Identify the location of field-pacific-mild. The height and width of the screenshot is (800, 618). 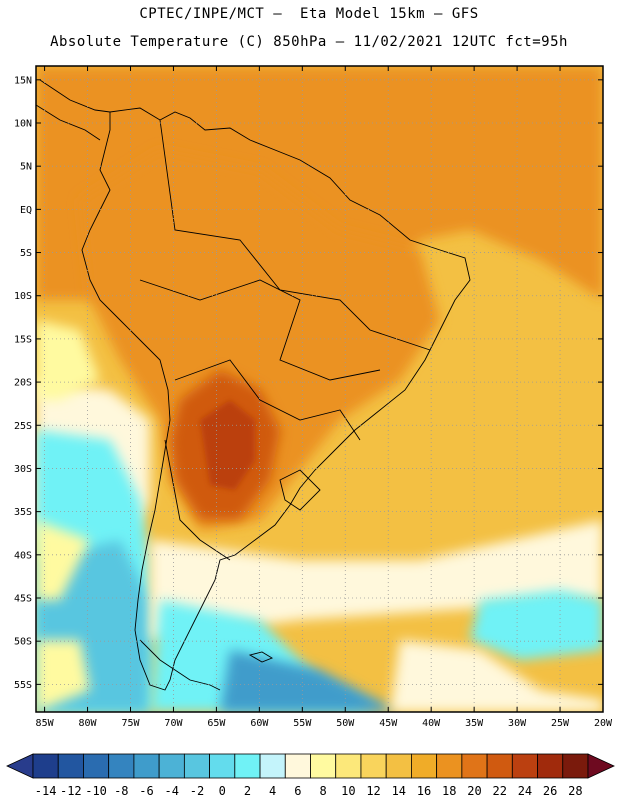
(68, 360).